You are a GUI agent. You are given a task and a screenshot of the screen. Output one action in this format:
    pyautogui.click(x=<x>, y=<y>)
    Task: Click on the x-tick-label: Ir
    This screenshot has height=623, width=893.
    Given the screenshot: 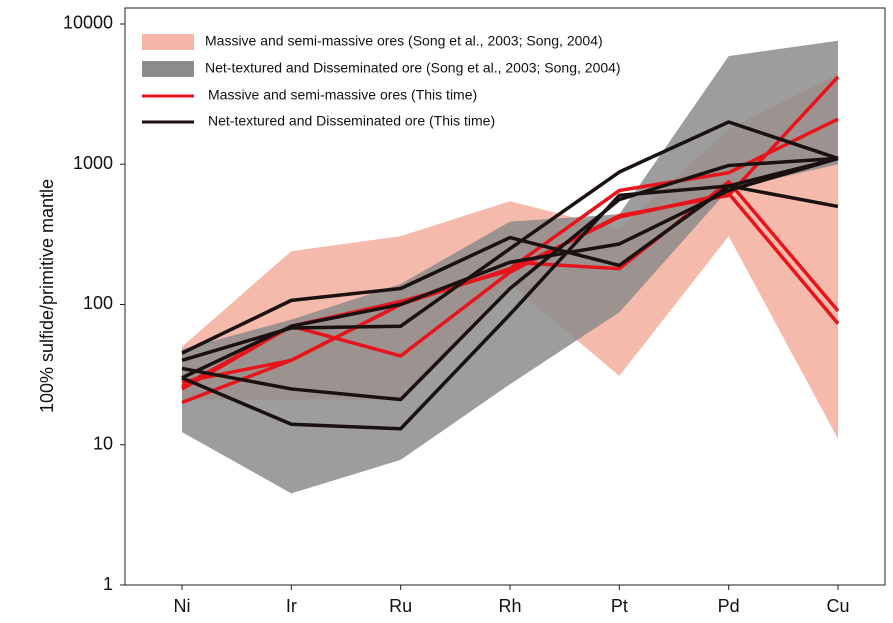 What is the action you would take?
    pyautogui.click(x=291, y=606)
    